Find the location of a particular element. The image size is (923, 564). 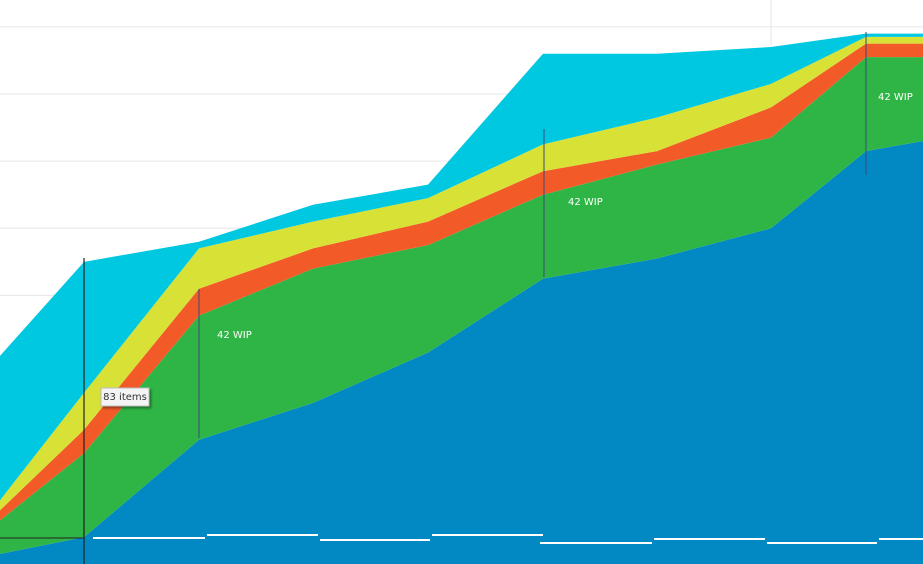

tooltip-text: 83 items is located at coordinates (125, 397).